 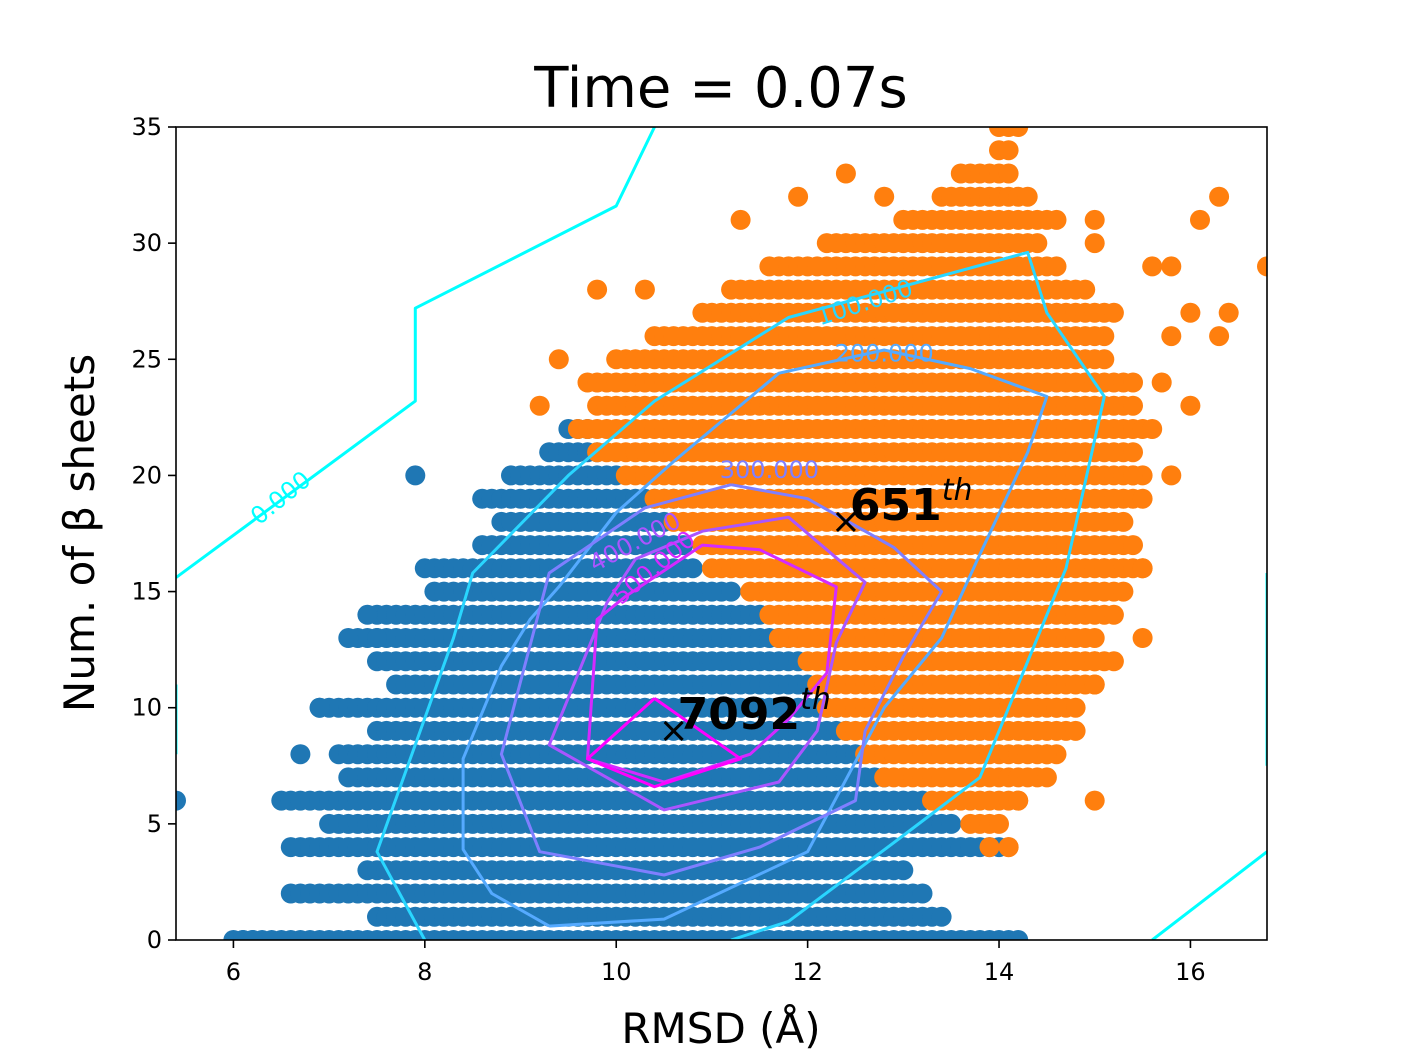 I want to click on contour-label: 0.000, so click(x=280, y=497).